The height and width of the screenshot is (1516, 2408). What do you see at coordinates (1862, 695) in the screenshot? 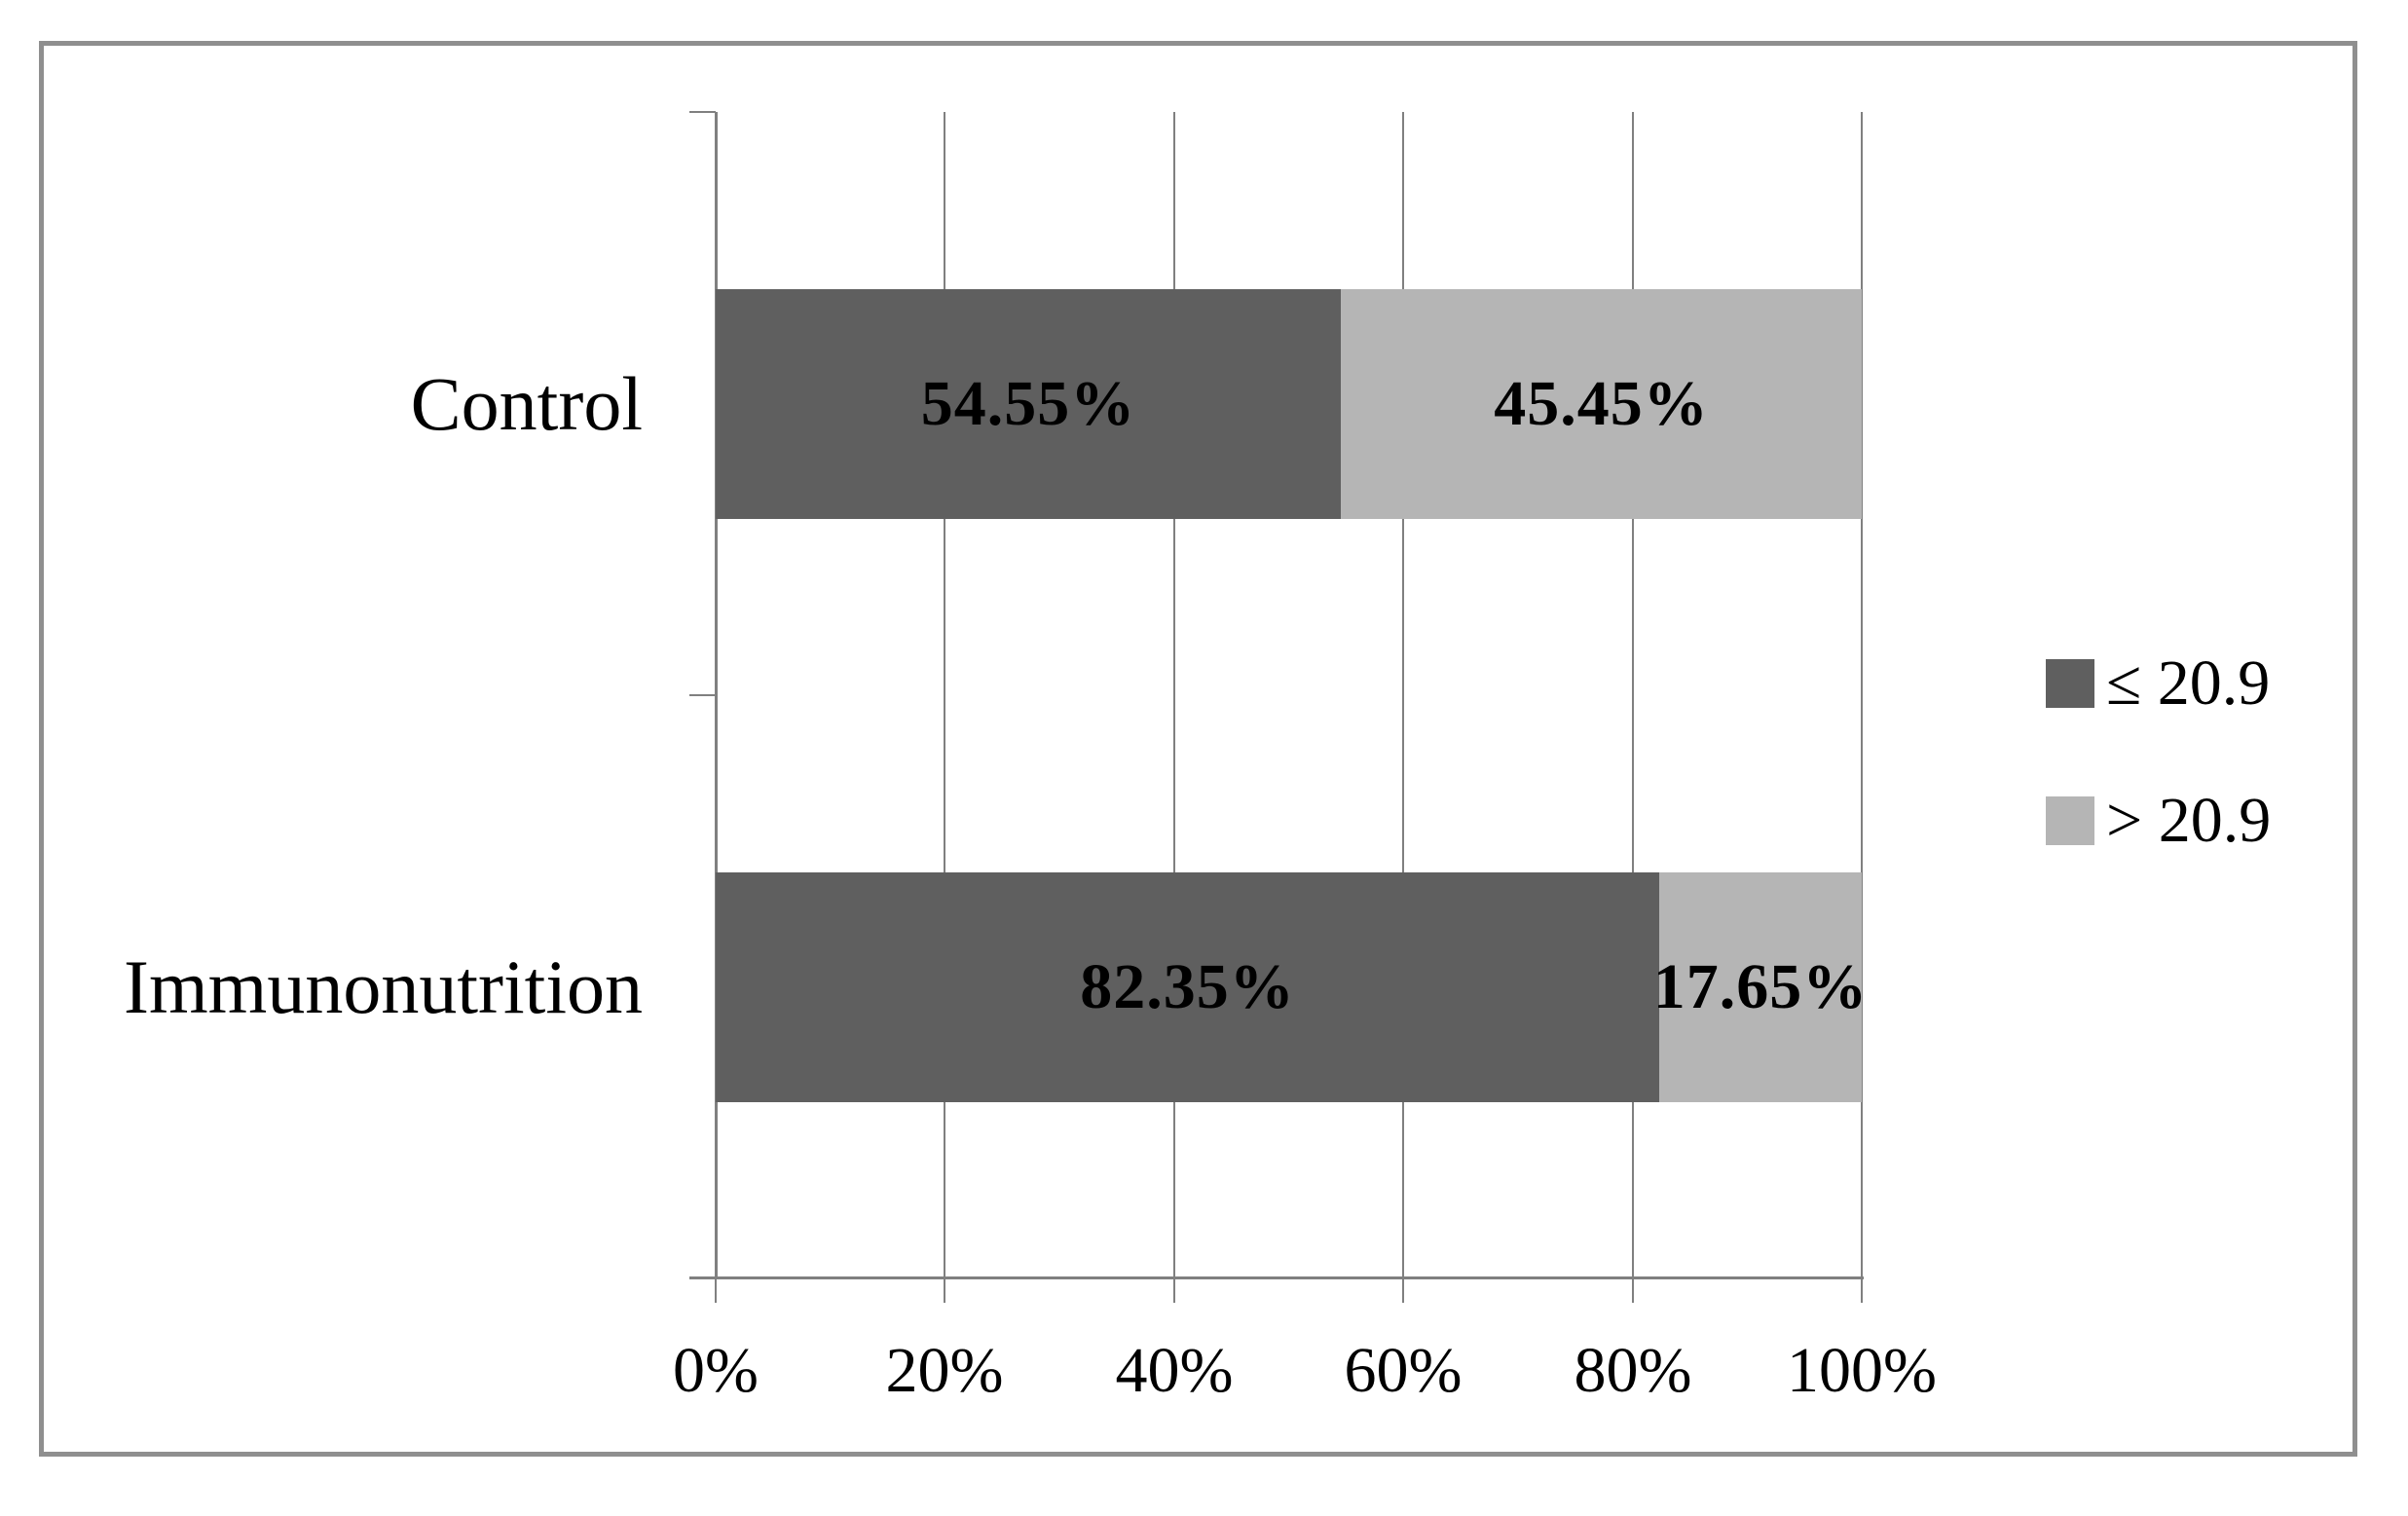
I see `gridline-100%` at bounding box center [1862, 695].